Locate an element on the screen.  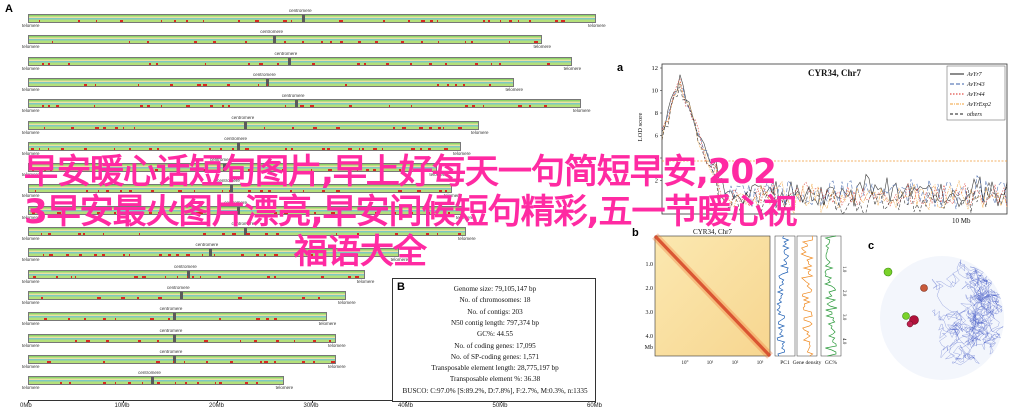
centromere-mark is located at coordinates (246, 125).